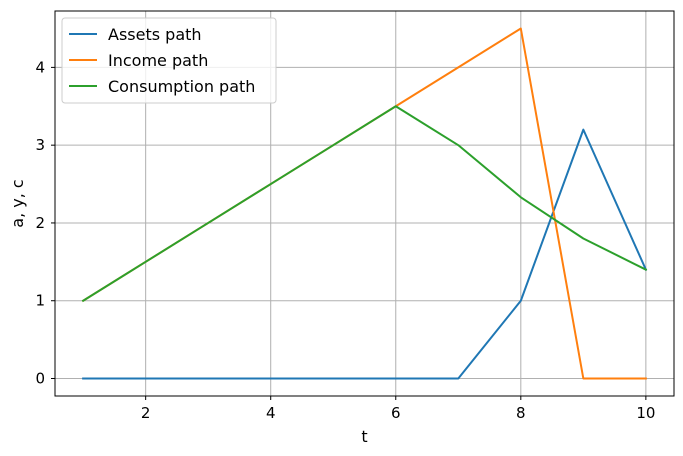 The image size is (683, 456). What do you see at coordinates (40, 301) in the screenshot?
I see `y-tick-label: 1` at bounding box center [40, 301].